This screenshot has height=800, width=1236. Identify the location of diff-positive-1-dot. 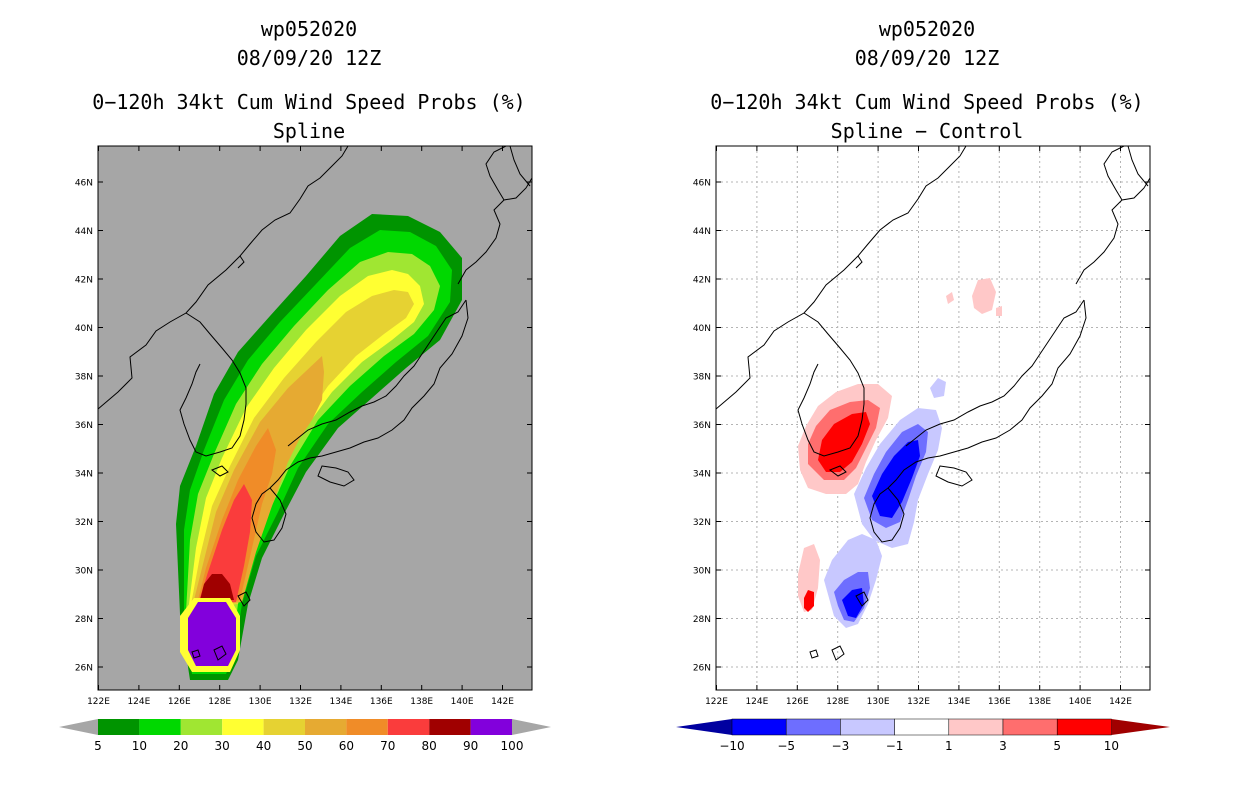
(950, 298).